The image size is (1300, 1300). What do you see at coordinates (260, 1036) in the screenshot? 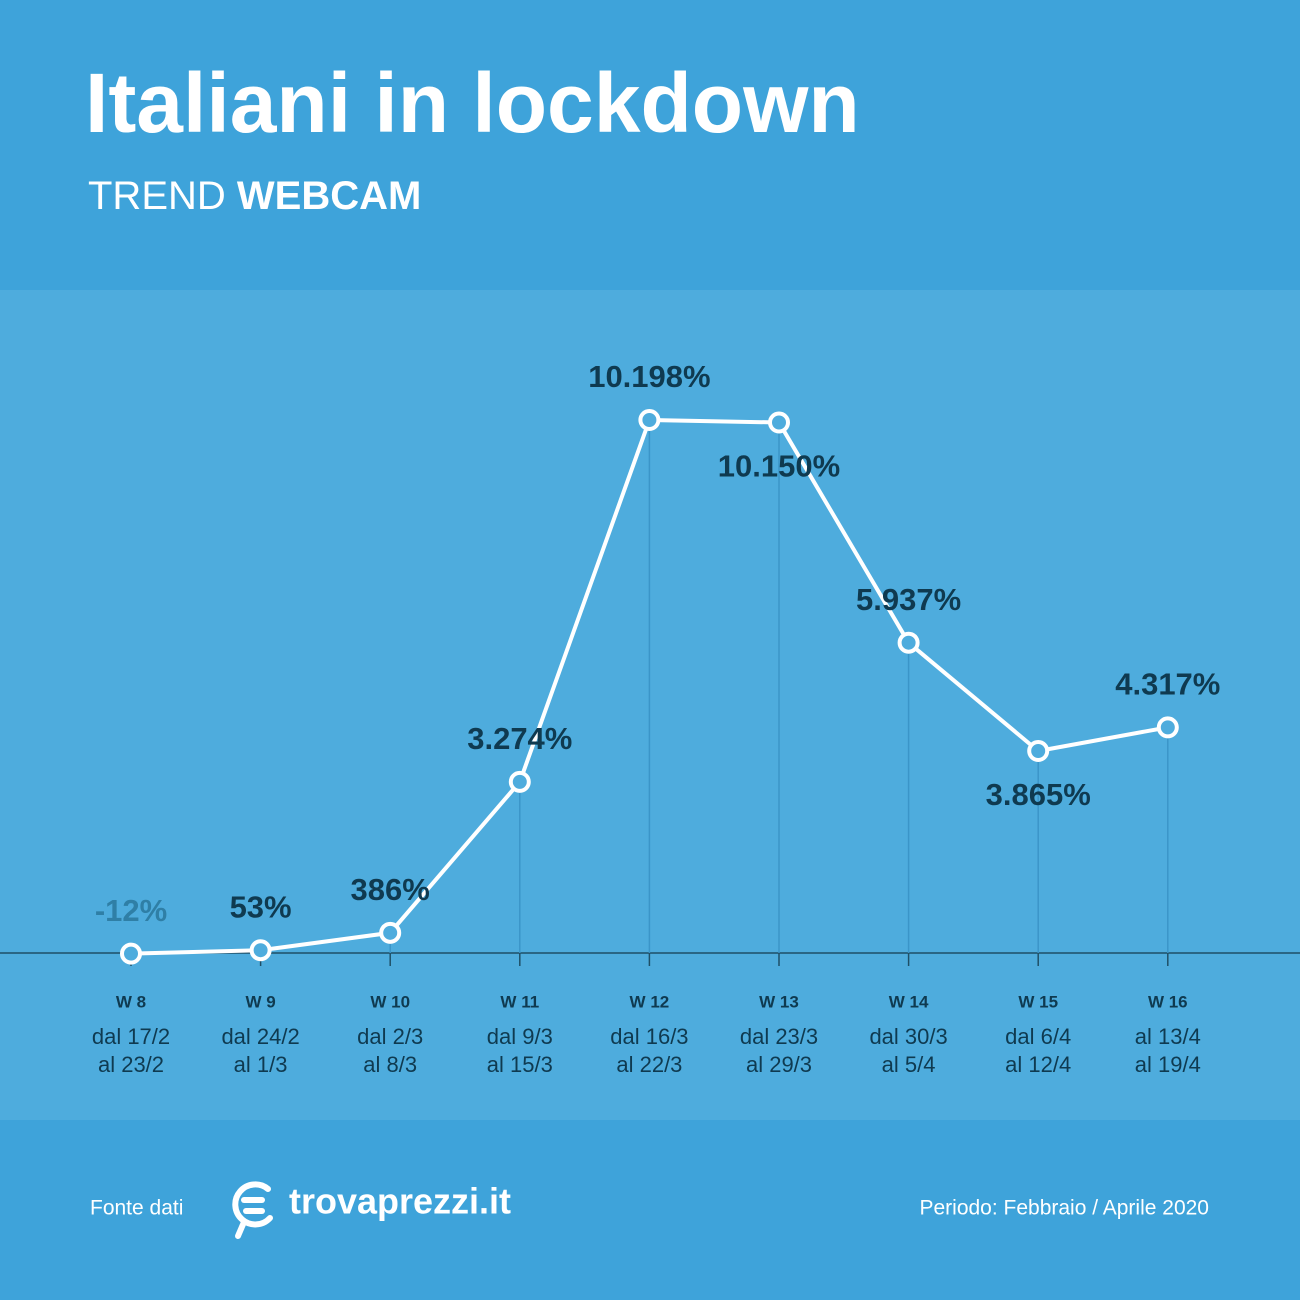
I see `period-label: dal 24/2` at bounding box center [260, 1036].